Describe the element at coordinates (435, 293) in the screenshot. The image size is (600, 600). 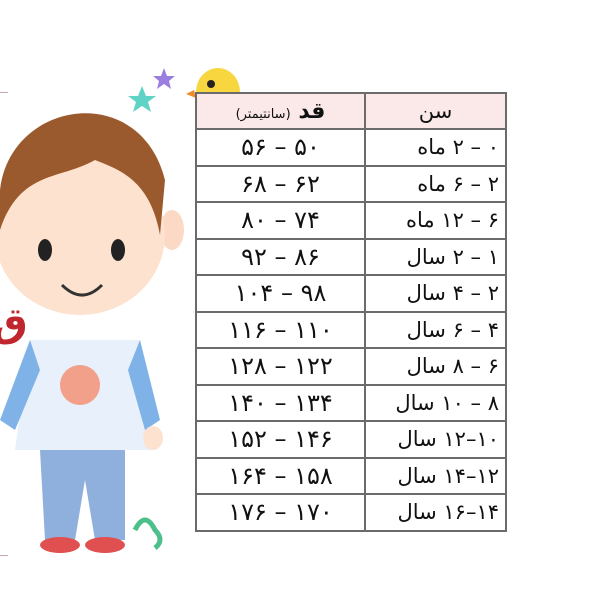
I see `age-cell: ۲ – ۴ سال` at that location.